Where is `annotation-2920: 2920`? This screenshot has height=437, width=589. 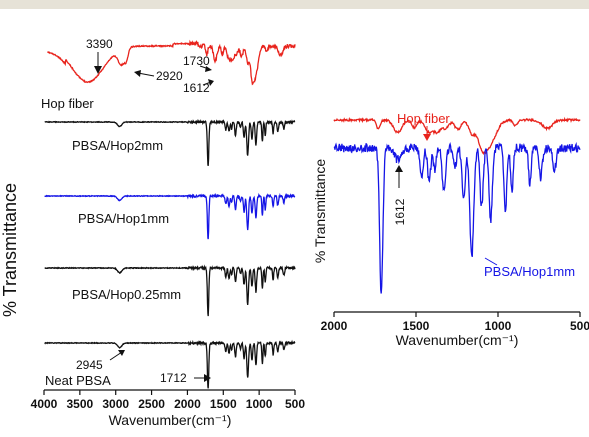
annotation-2920: 2920 is located at coordinates (169, 76).